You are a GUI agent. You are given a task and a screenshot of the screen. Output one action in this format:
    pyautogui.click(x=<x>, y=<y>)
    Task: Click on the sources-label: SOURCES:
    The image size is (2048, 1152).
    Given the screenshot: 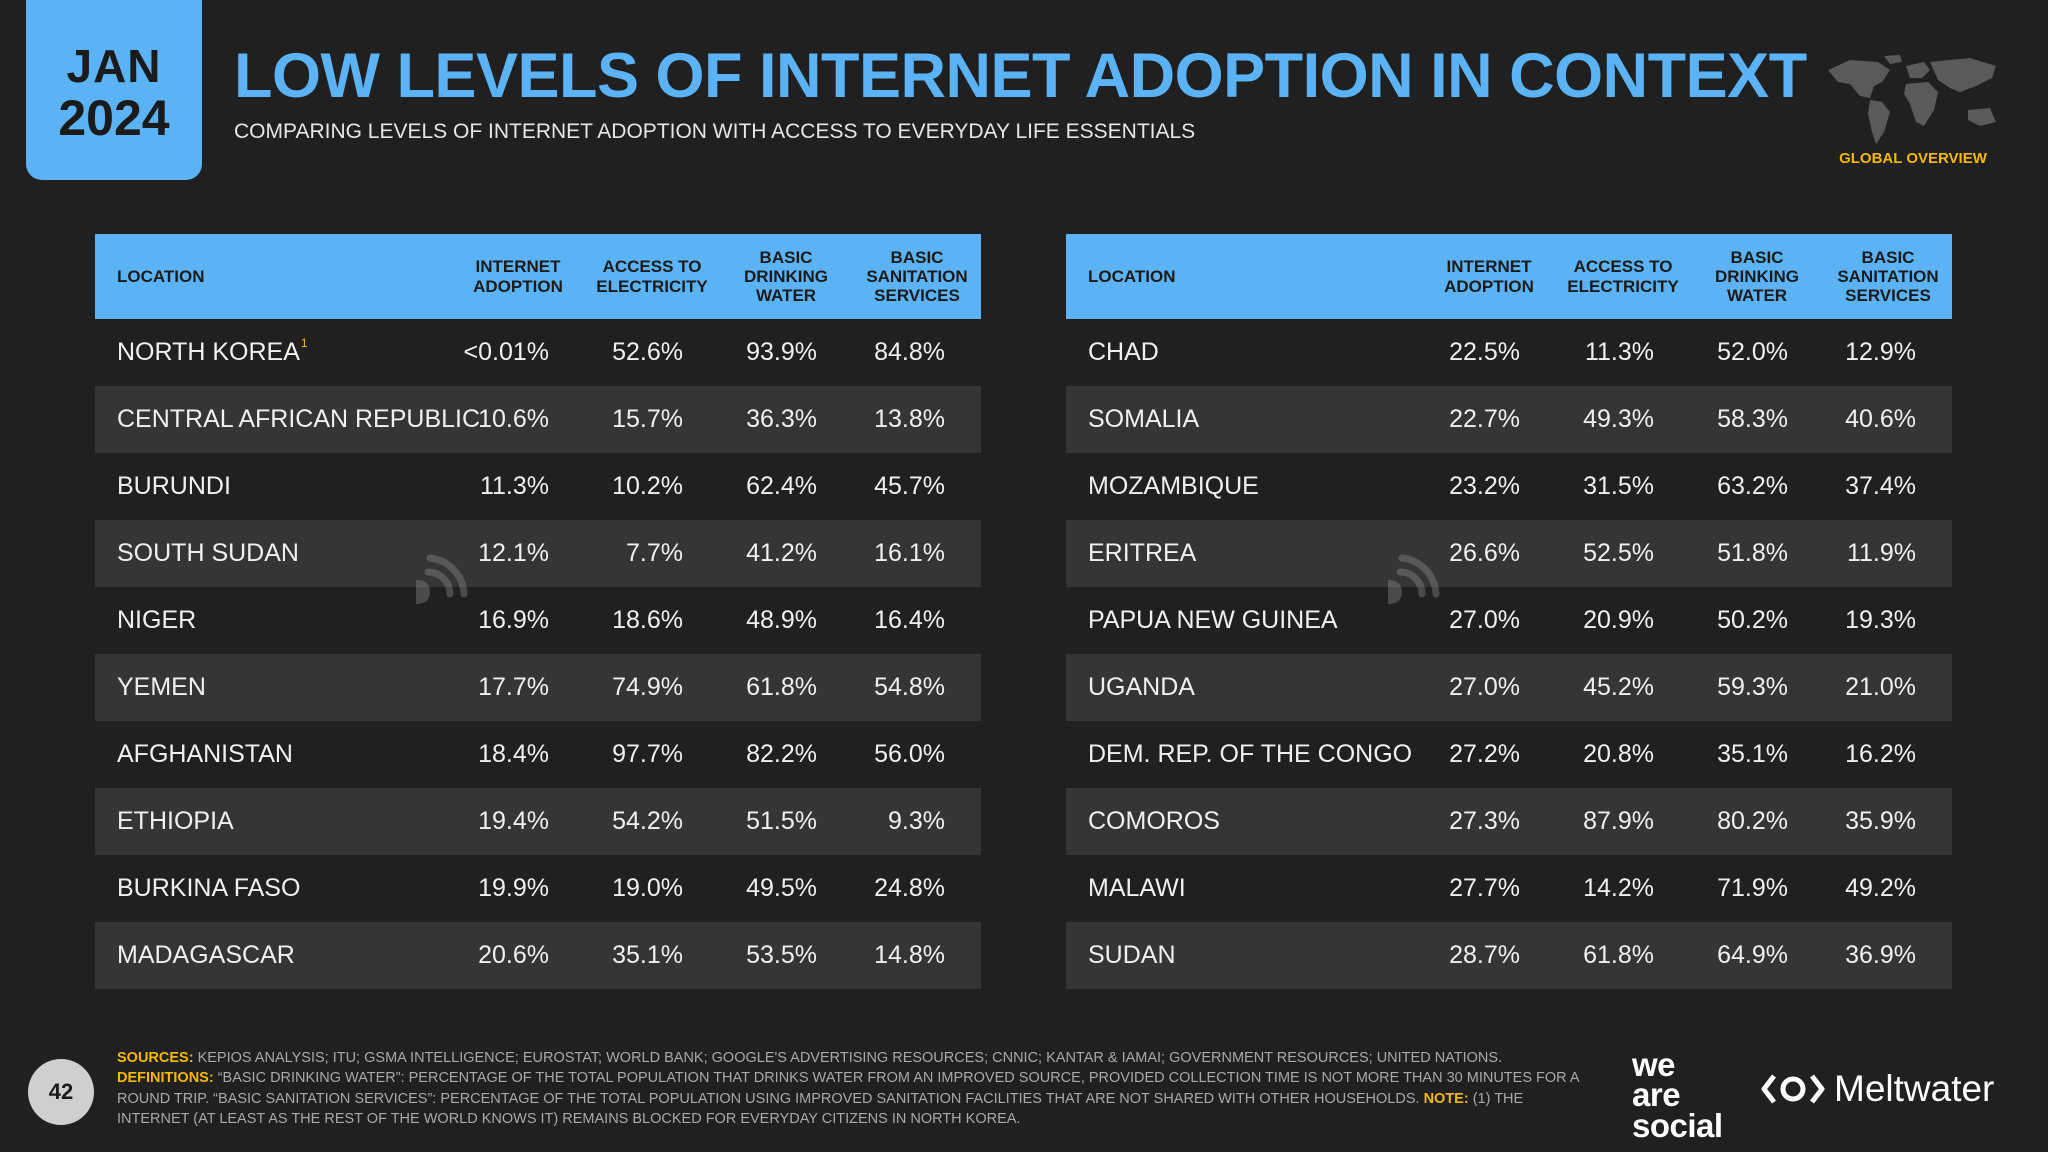 What is the action you would take?
    pyautogui.click(x=155, y=1058)
    